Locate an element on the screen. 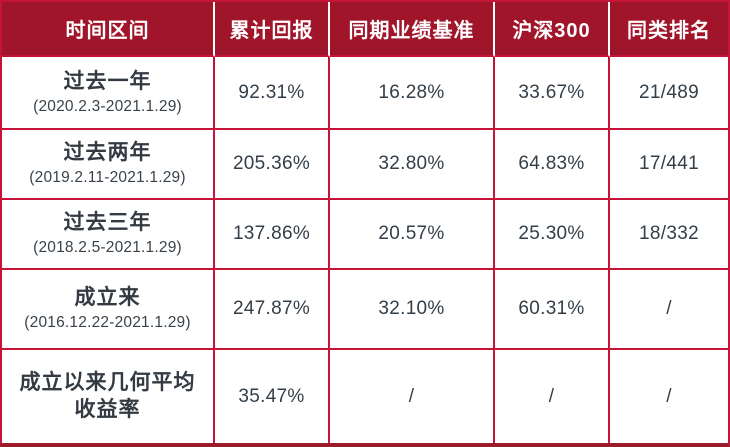 The width and height of the screenshot is (730, 447). period-dates: (2016.12.22-2021.1.29) is located at coordinates (107, 323).